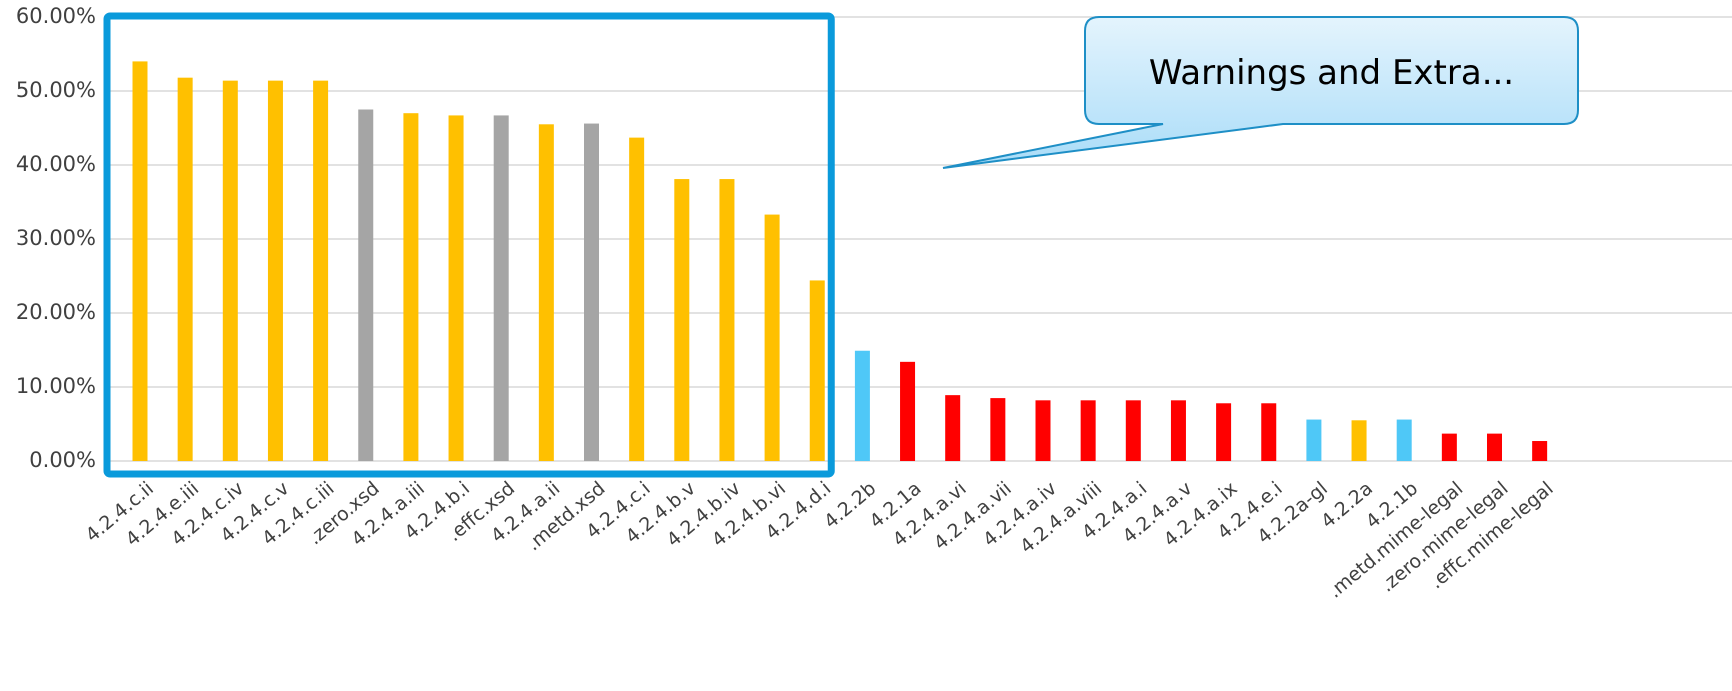  I want to click on y-tick-label: 0.00%, so click(62, 460).